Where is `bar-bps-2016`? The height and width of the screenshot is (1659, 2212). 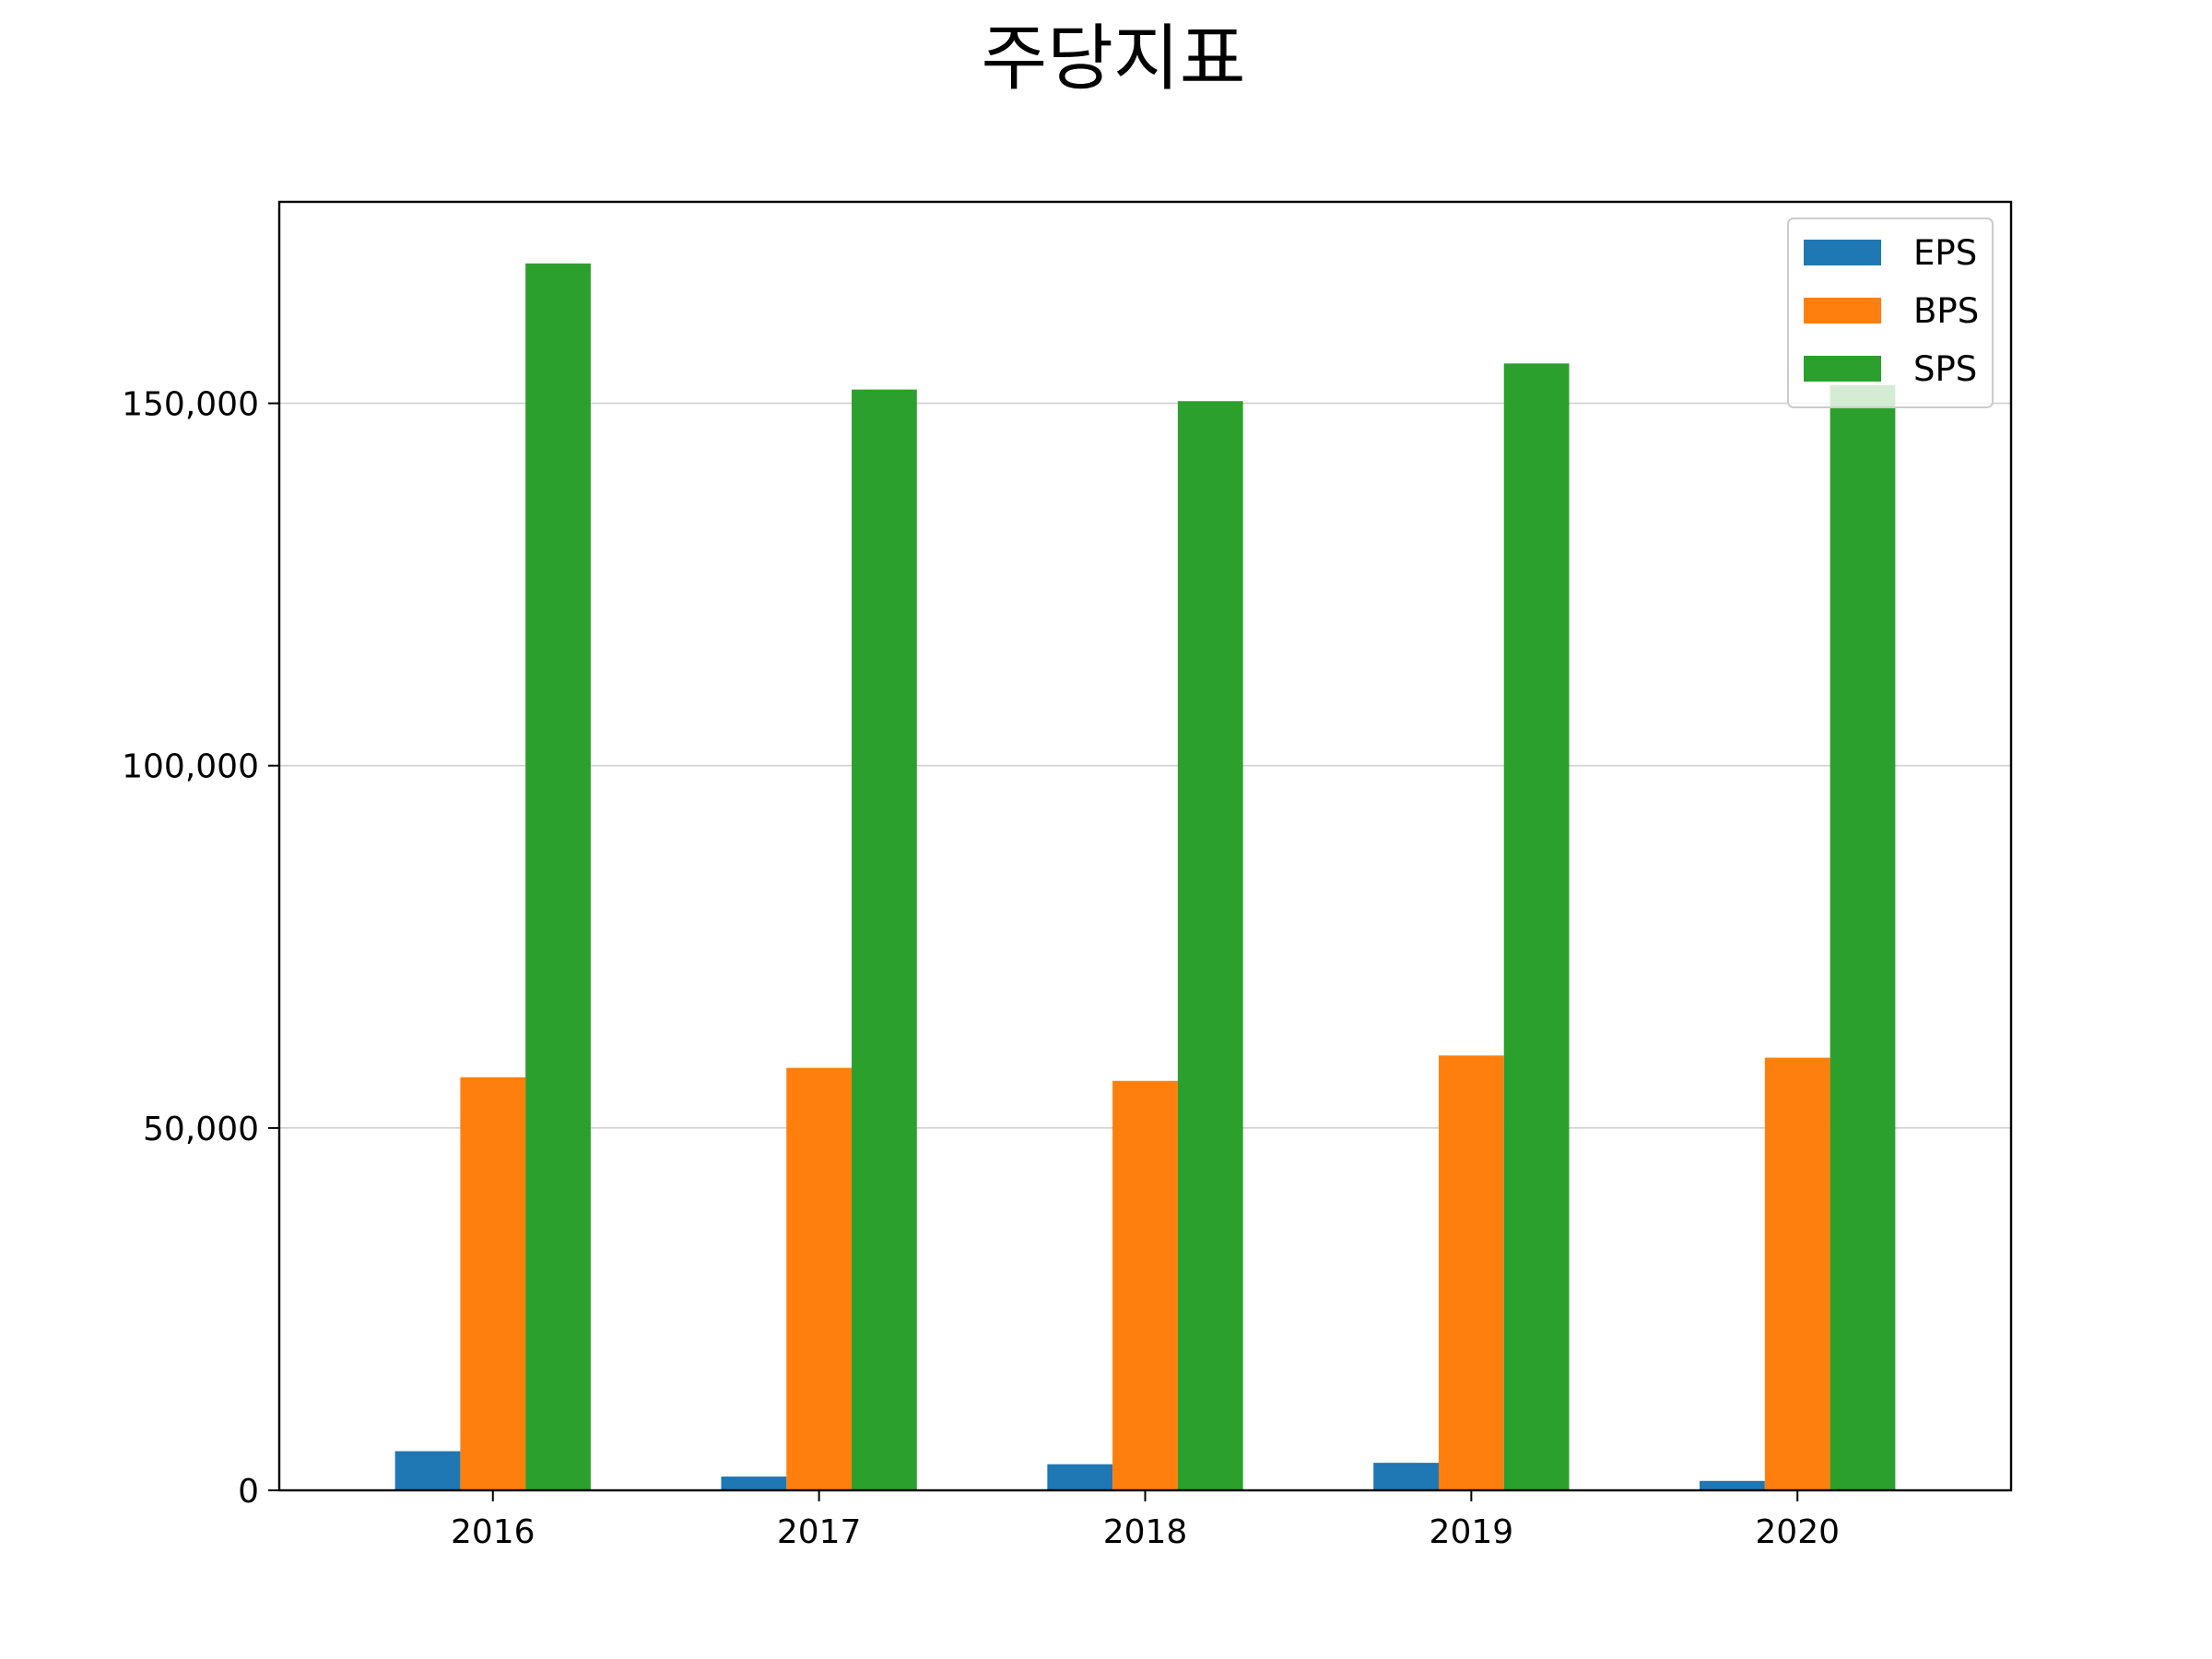
bar-bps-2016 is located at coordinates (493, 1283).